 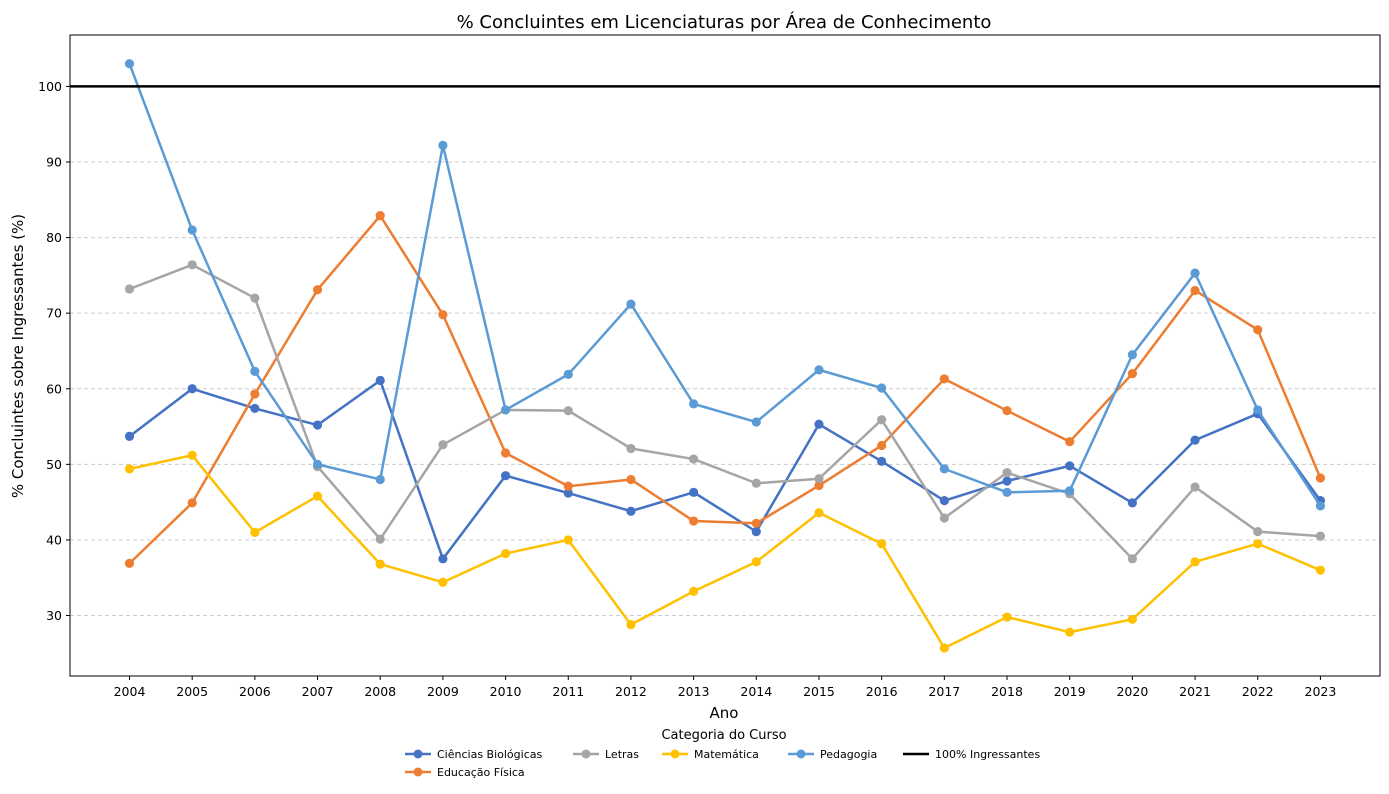 I want to click on y-tick-label: 40, so click(x=54, y=539).